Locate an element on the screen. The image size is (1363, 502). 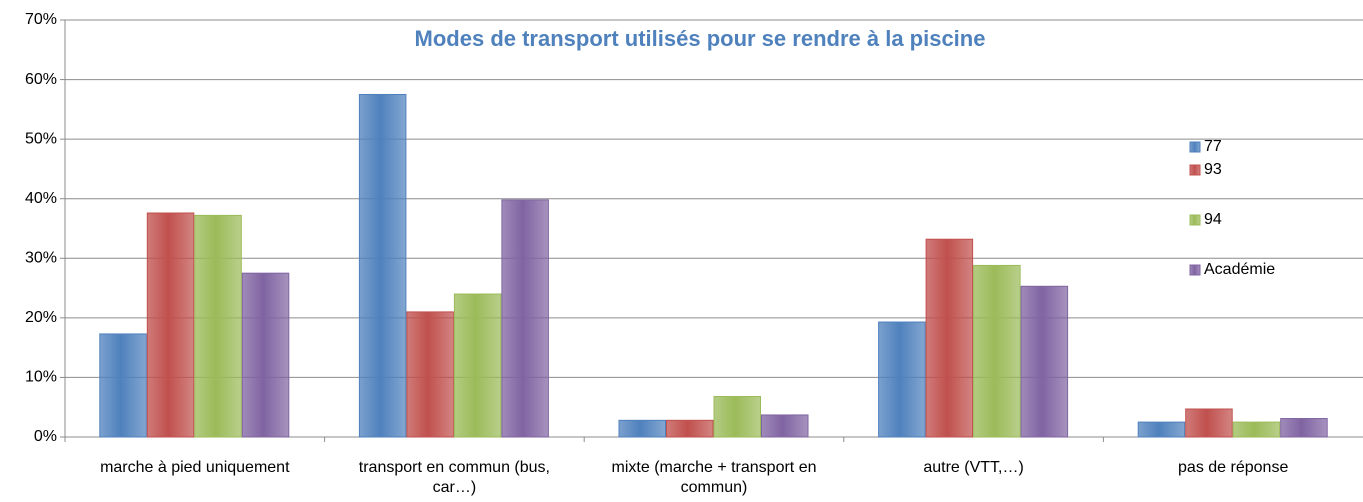
y-tick-label: 0% is located at coordinates (45, 436).